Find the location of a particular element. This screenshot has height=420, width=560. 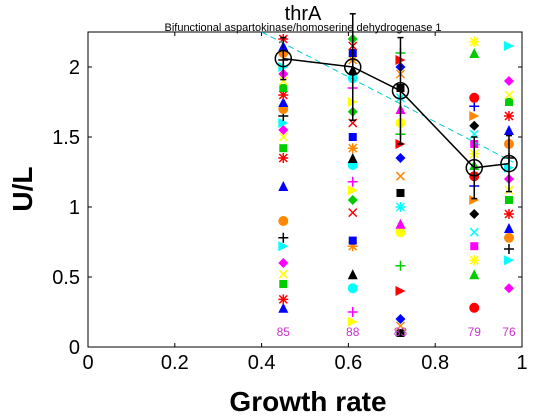

y-tick-label: 1.5 is located at coordinates (66, 138).